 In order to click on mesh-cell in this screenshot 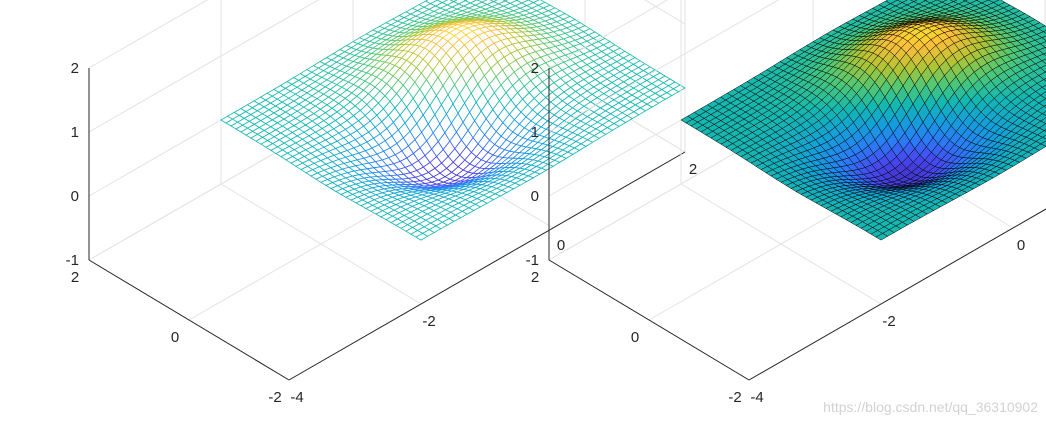, I will do `click(422, 236)`.